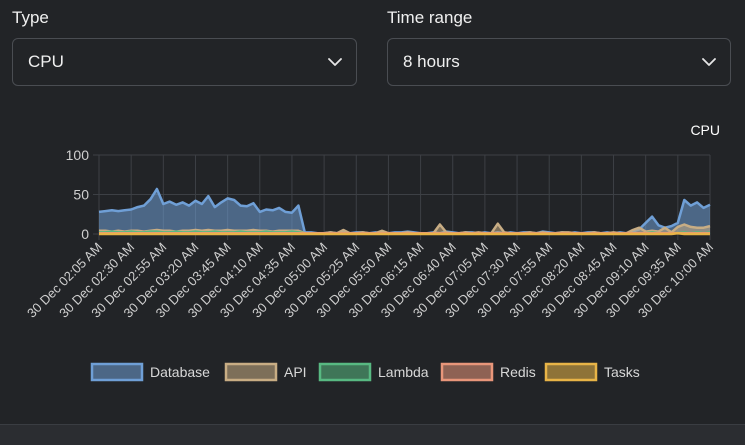 Image resolution: width=745 pixels, height=445 pixels. Describe the element at coordinates (345, 372) in the screenshot. I see `legend-swatch-lambda` at that location.